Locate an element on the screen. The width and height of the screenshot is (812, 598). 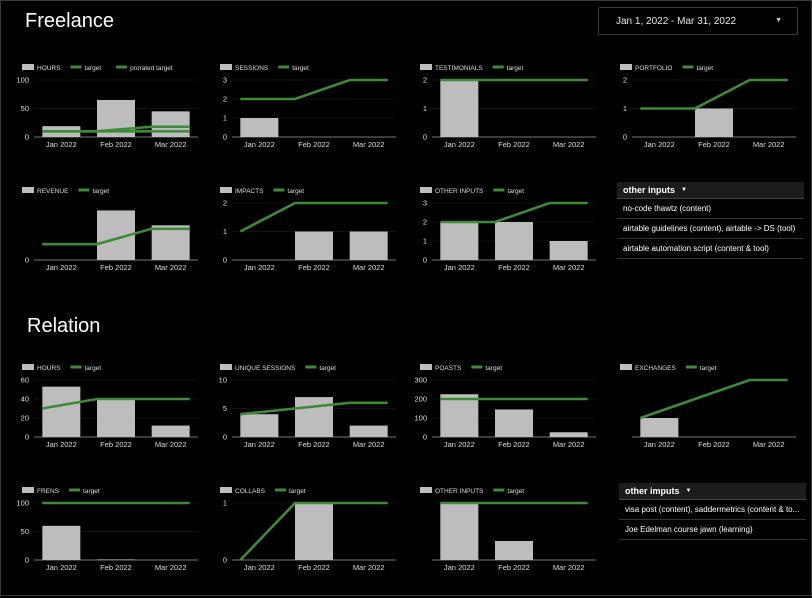
target-line is located at coordinates (714, 94).